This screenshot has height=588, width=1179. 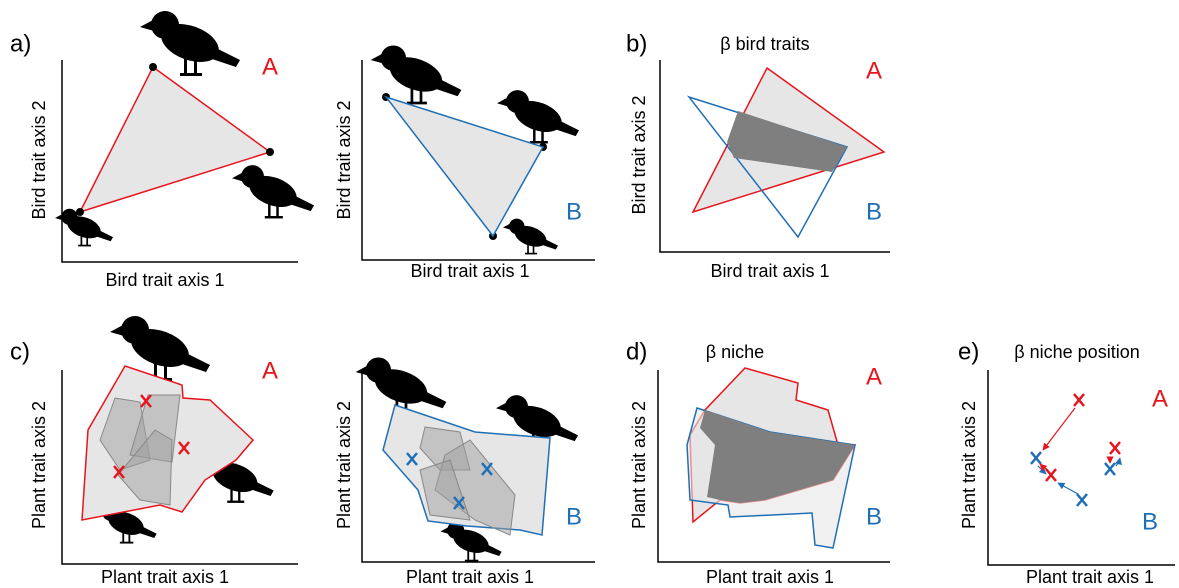 I want to click on panel-title: β bird traits, so click(x=764, y=44).